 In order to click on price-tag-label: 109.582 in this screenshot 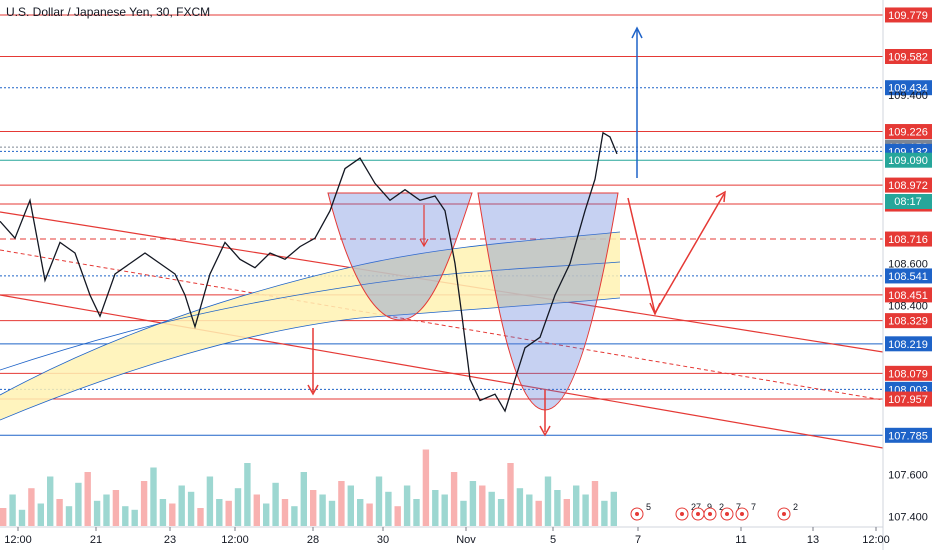, I will do `click(908, 57)`.